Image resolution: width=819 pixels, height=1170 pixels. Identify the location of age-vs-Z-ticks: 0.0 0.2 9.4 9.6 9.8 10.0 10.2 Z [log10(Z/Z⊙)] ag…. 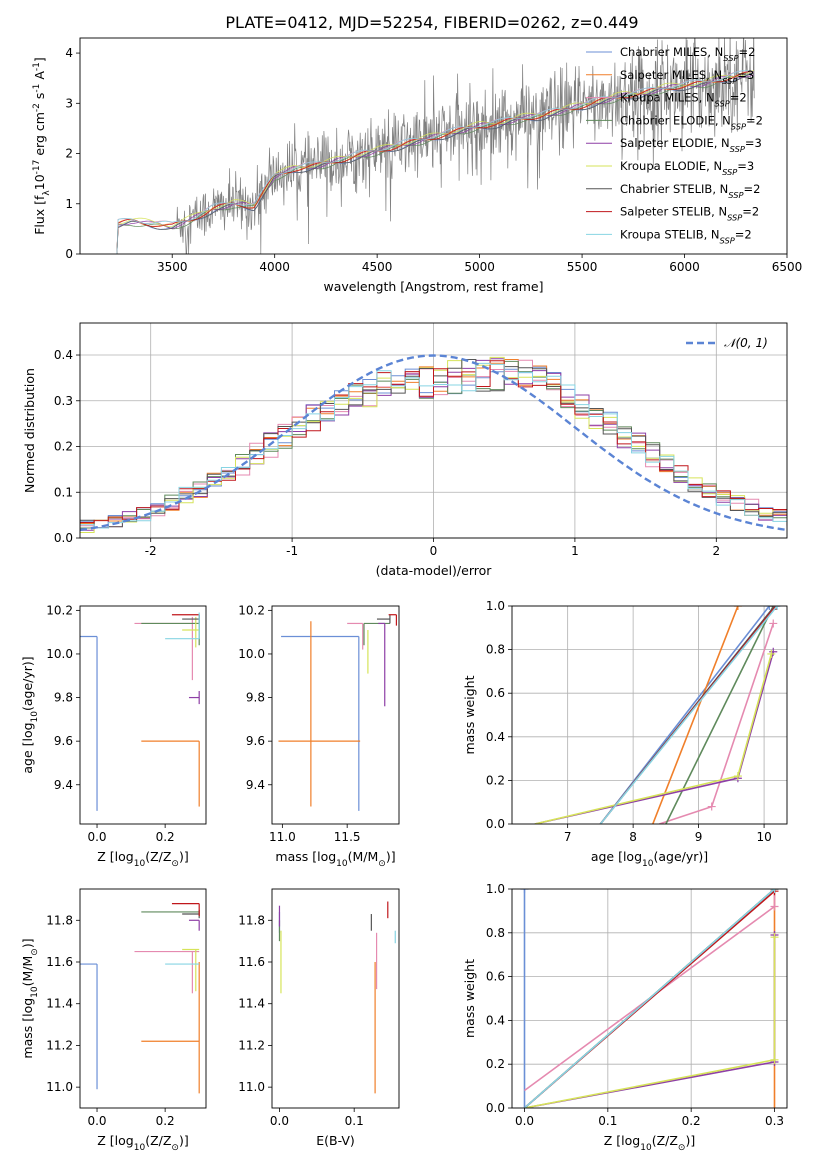
(113, 736).